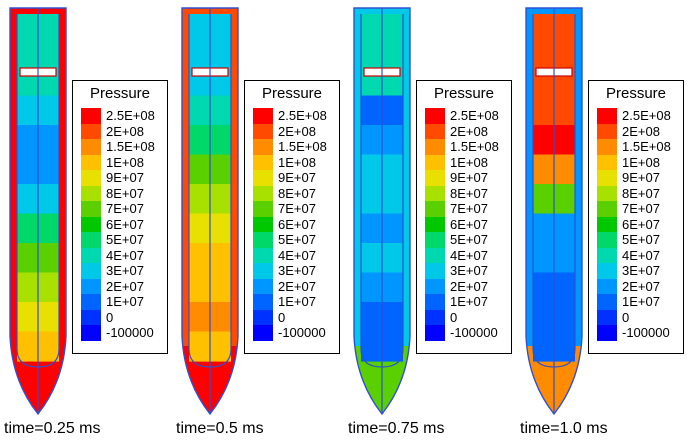 The height and width of the screenshot is (441, 700). What do you see at coordinates (297, 209) in the screenshot?
I see `legend-label: 7E+07` at bounding box center [297, 209].